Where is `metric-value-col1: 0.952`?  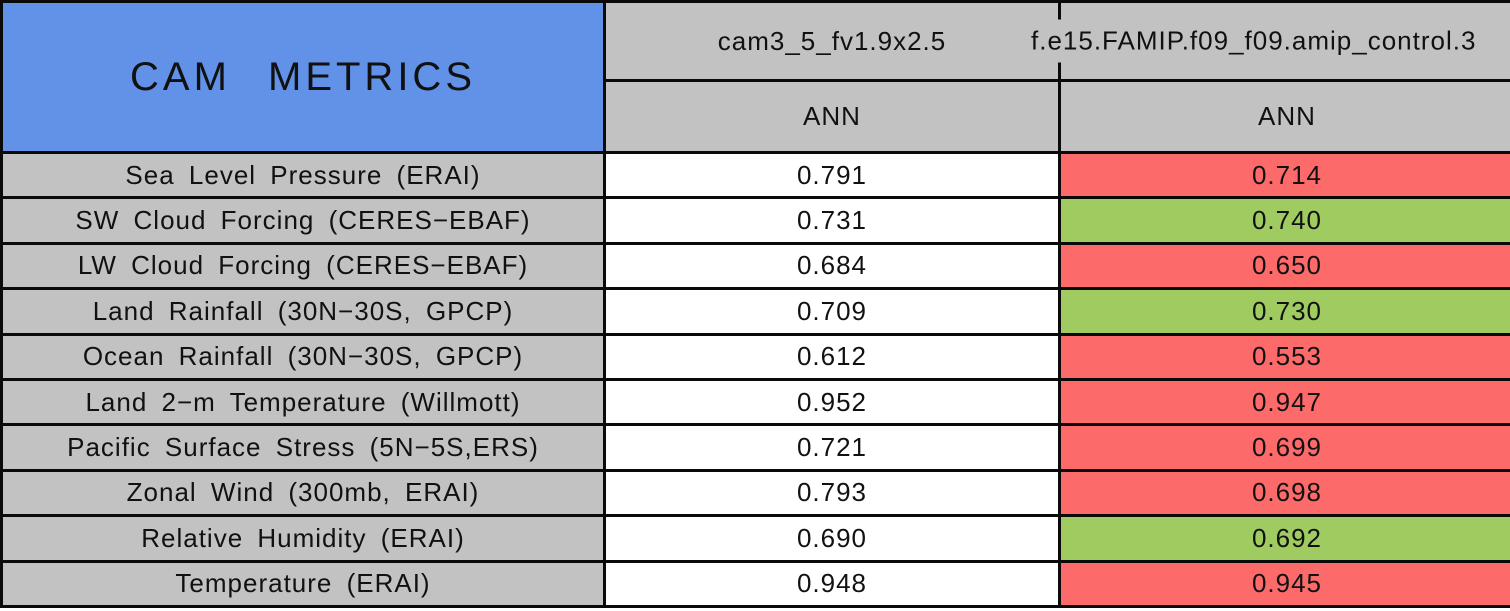 metric-value-col1: 0.952 is located at coordinates (832, 402).